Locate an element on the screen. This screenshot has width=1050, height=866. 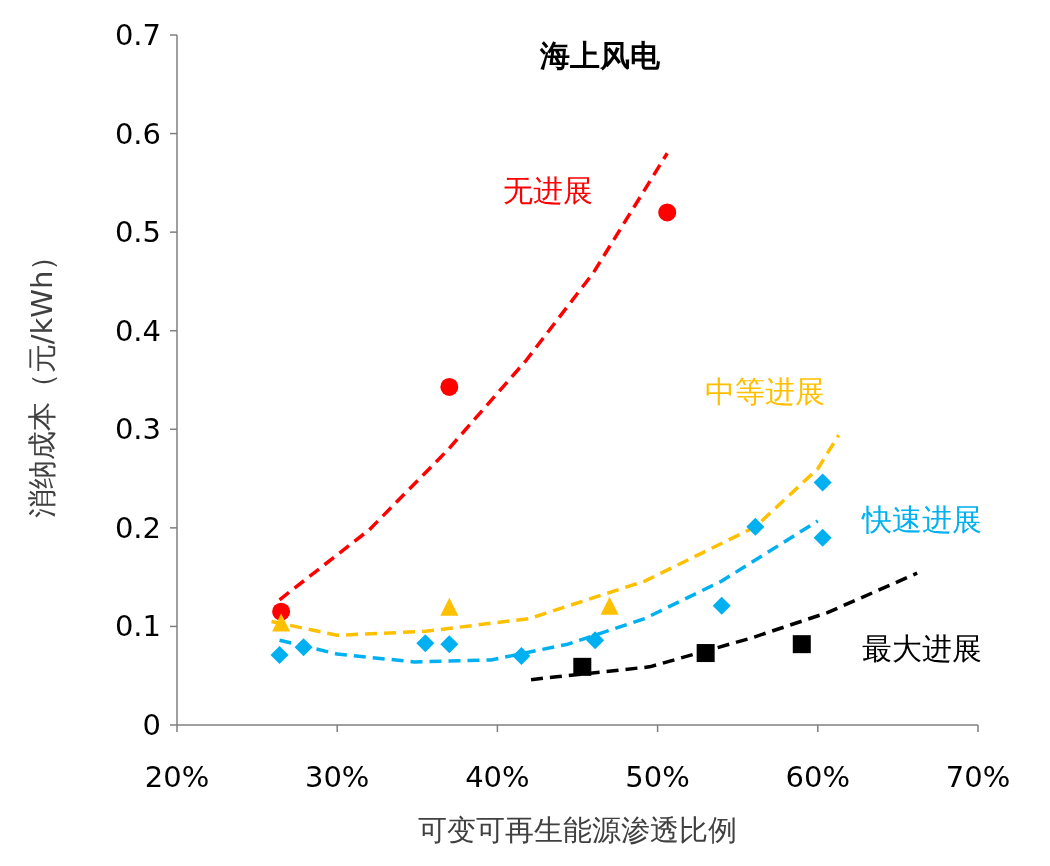
series-label: 快速进展 is located at coordinates (921, 519).